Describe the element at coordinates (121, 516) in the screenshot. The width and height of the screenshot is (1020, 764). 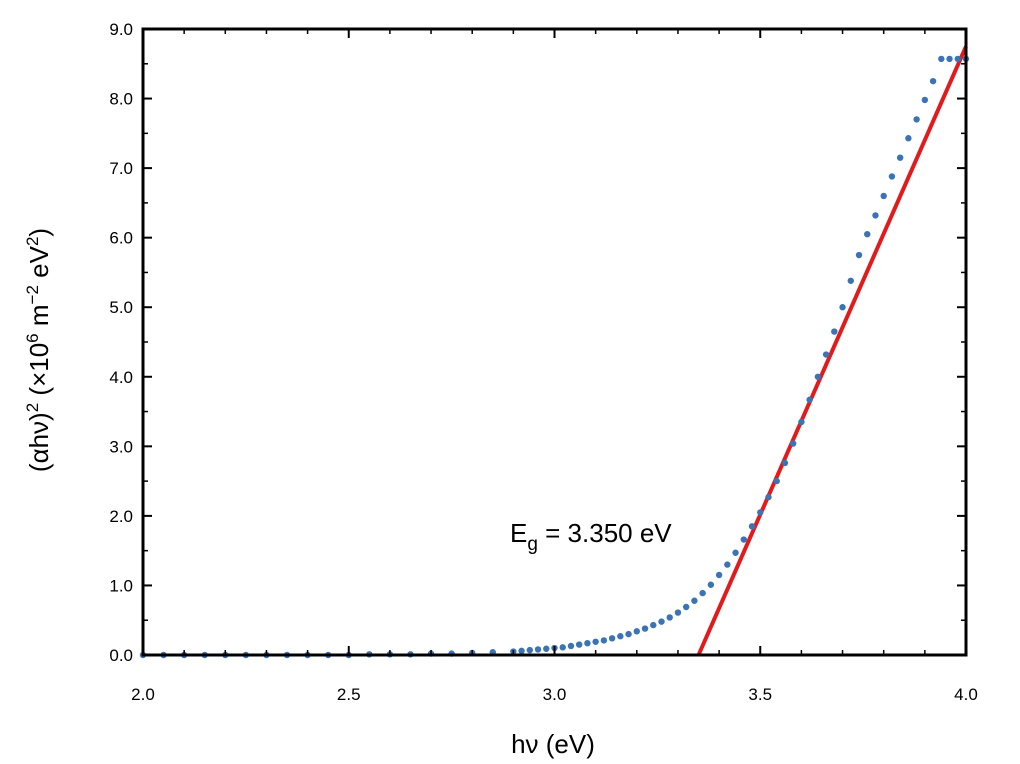
I see `y-tick-label: 2.0` at that location.